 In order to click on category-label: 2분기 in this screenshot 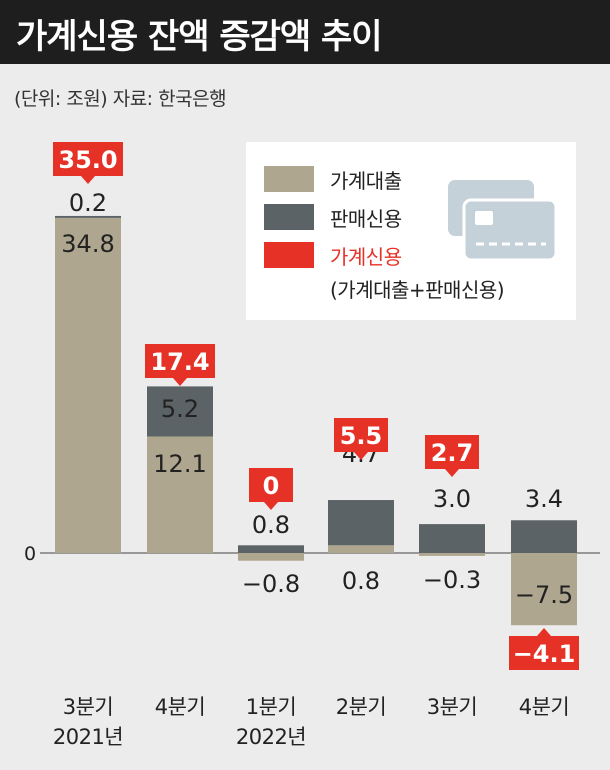, I will do `click(361, 707)`.